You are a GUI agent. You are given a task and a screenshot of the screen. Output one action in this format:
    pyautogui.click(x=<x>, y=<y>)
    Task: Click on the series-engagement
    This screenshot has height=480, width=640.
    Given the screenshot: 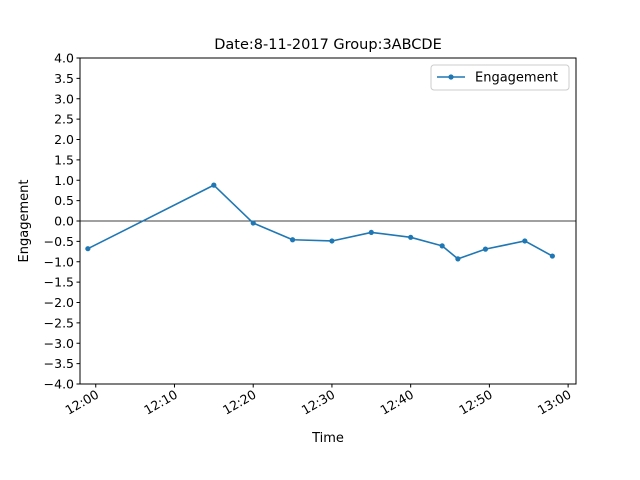 What is the action you would take?
    pyautogui.click(x=320, y=222)
    